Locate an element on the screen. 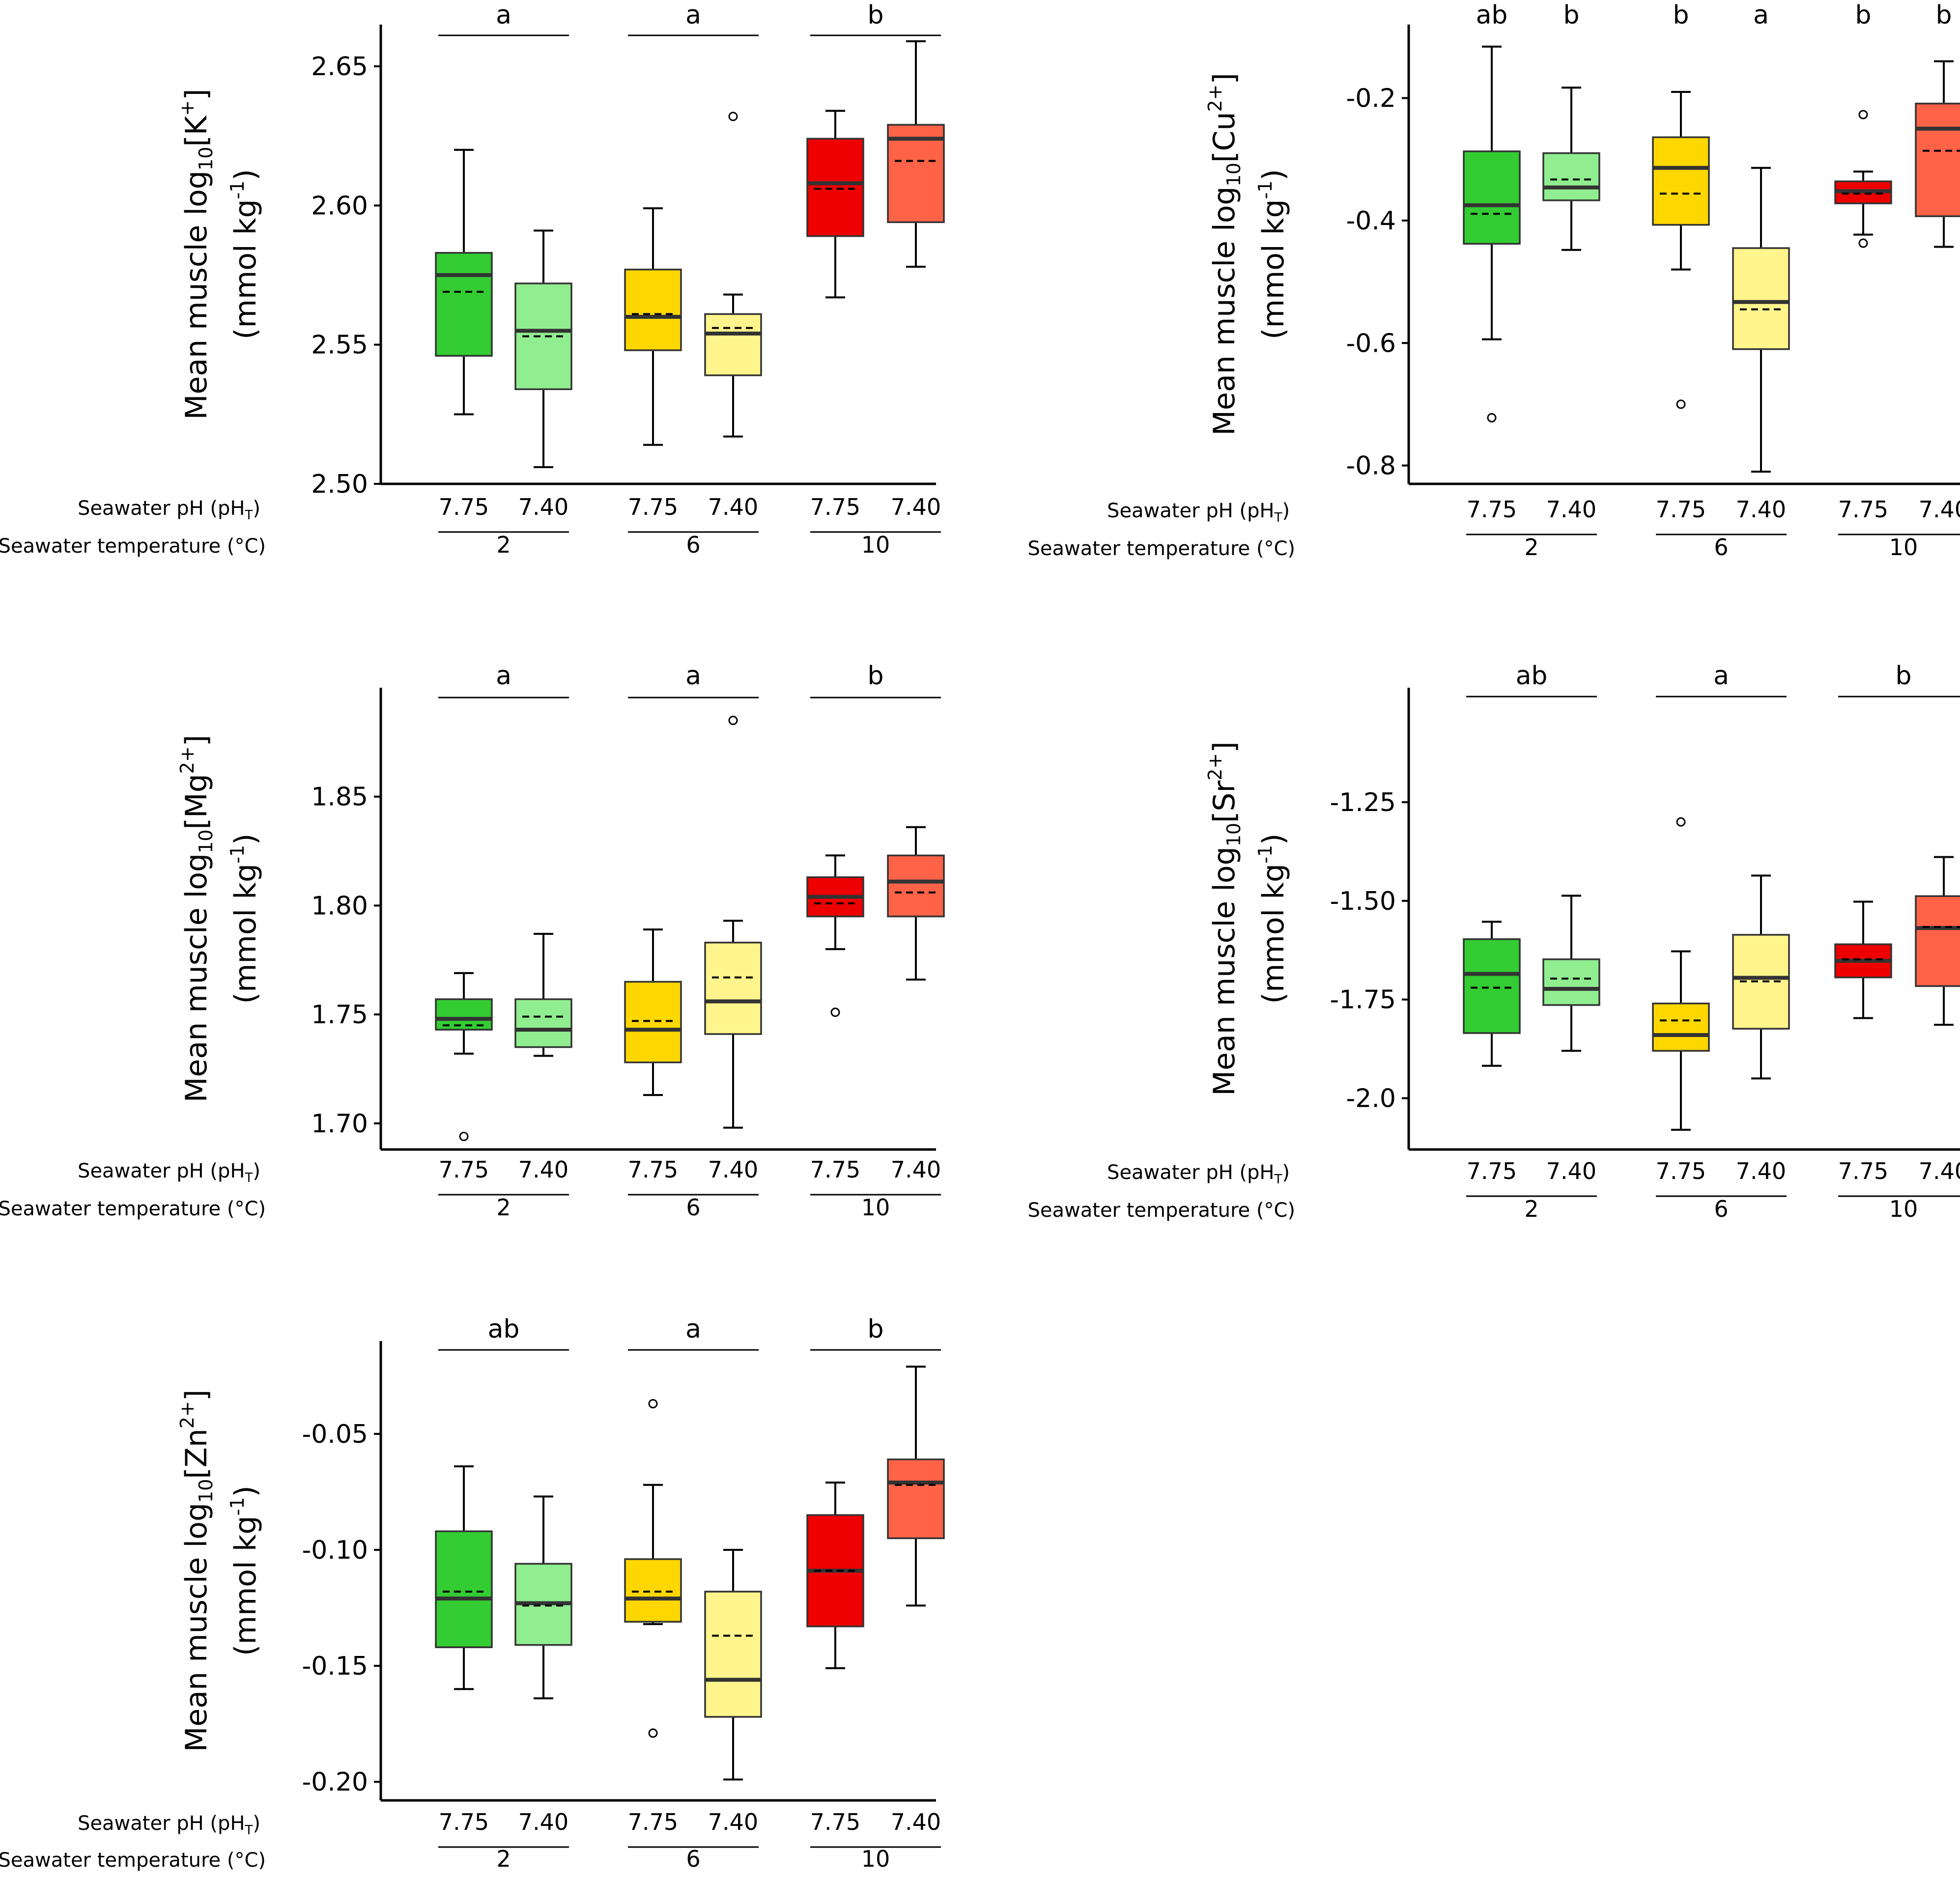 The height and width of the screenshot is (1878, 1960). y-tick-label: -1.50 is located at coordinates (1363, 902).